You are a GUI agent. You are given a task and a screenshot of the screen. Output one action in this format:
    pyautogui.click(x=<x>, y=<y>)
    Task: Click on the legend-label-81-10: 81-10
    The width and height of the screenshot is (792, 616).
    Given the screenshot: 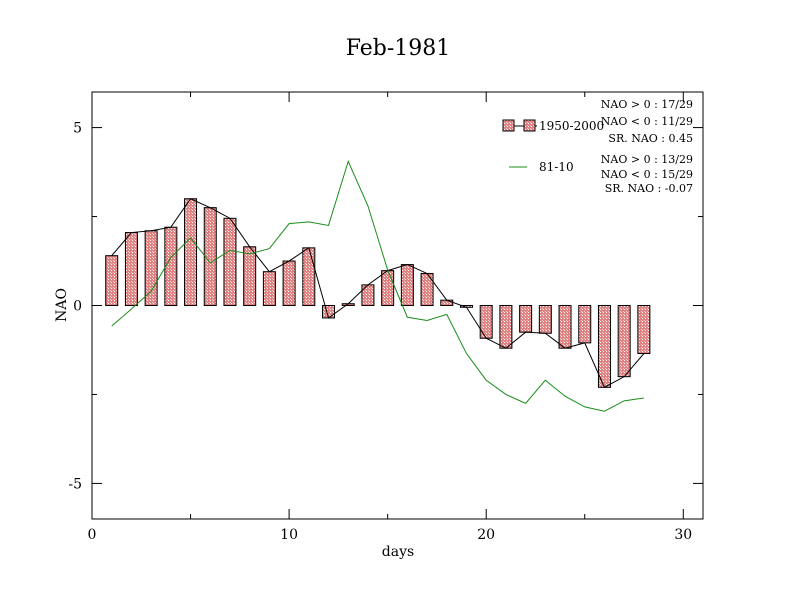 What is the action you would take?
    pyautogui.click(x=556, y=167)
    